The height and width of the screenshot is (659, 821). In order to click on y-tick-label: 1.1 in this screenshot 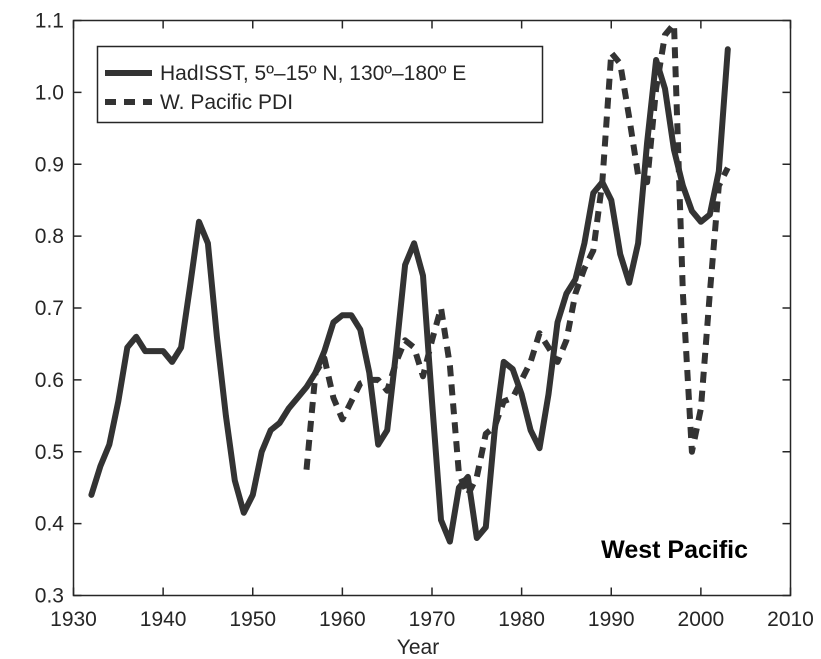, I will do `click(49, 21)`.